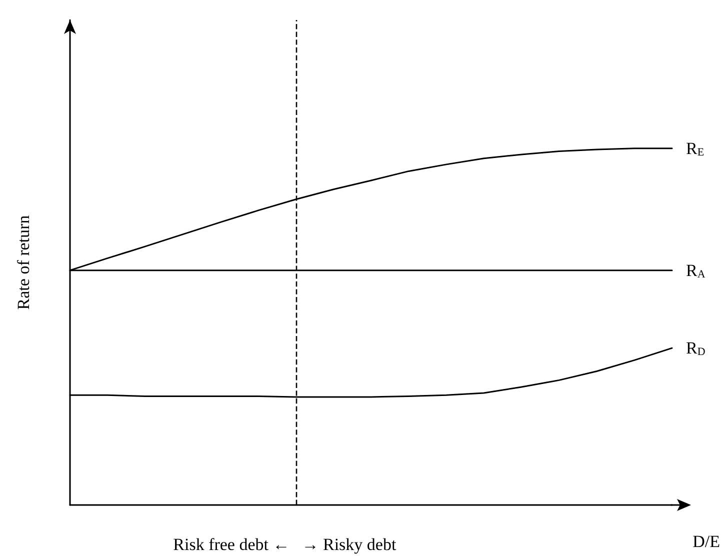 This screenshot has width=724, height=556. Describe the element at coordinates (706, 541) in the screenshot. I see `x-axis-title: D/E` at that location.